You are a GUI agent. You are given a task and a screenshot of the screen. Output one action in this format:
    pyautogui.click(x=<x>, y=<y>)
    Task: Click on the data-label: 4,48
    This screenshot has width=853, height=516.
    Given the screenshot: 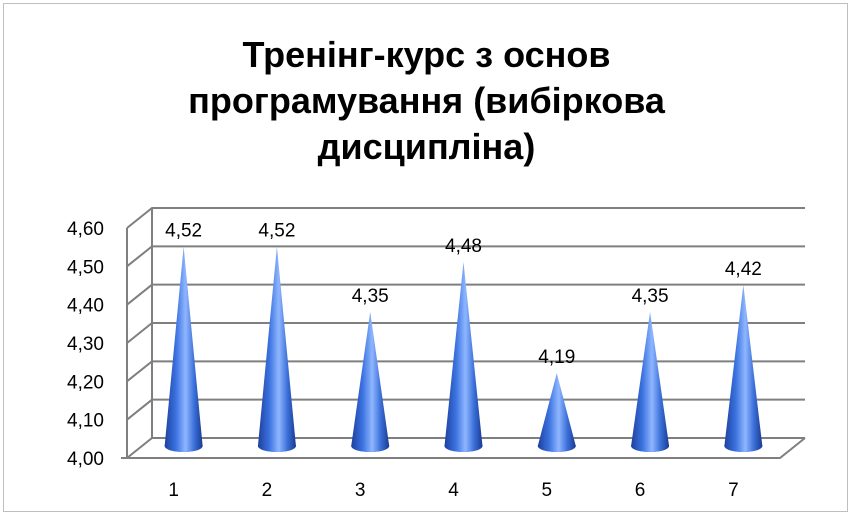 What is the action you would take?
    pyautogui.click(x=463, y=246)
    